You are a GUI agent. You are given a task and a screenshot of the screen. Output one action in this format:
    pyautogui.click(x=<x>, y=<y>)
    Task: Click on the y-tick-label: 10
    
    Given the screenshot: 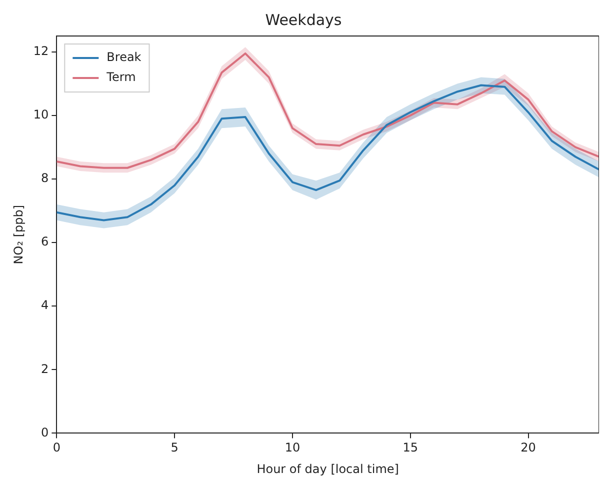 What is the action you would take?
    pyautogui.click(x=41, y=115)
    